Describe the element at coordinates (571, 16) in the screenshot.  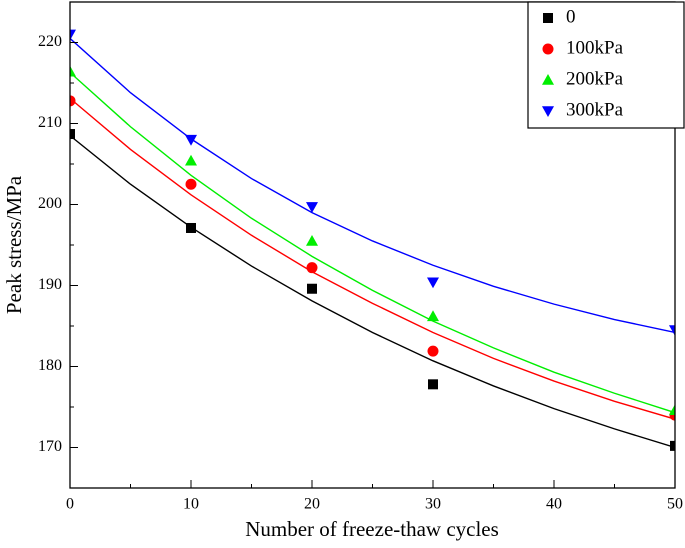
I see `legend-label: 0` at that location.